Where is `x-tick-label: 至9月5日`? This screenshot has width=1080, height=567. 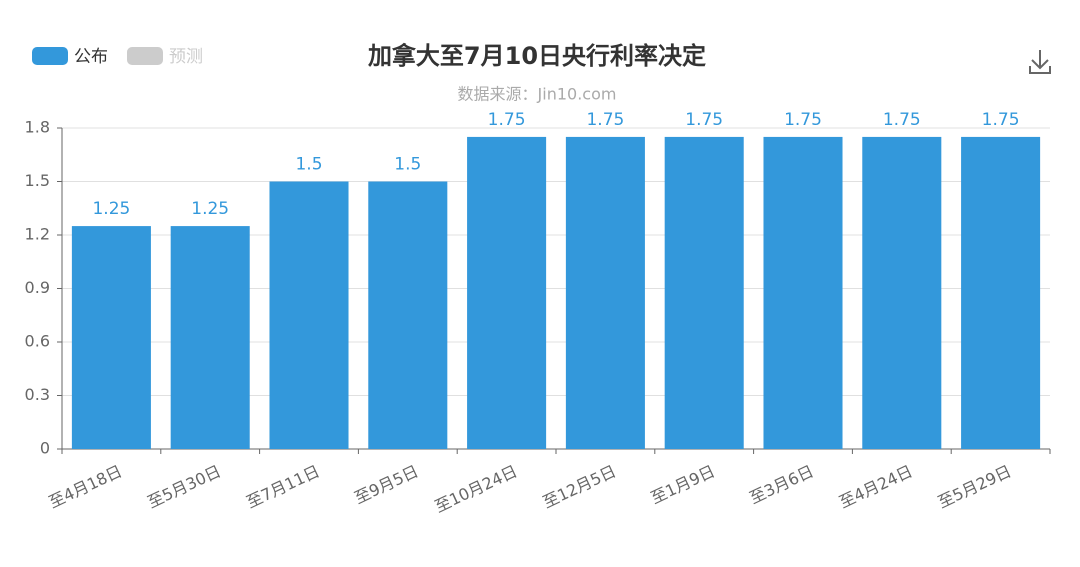 x-tick-label: 至9月5日 is located at coordinates (386, 484).